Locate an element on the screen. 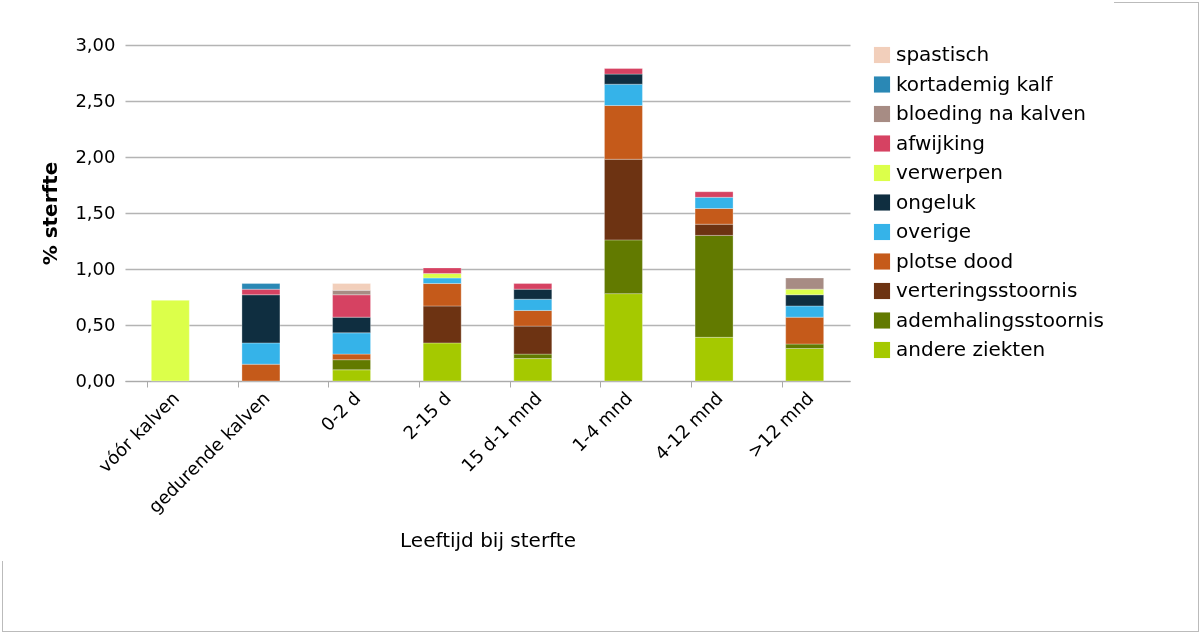 The height and width of the screenshot is (636, 1203). y-tick-label: 1,50 is located at coordinates (95, 212).